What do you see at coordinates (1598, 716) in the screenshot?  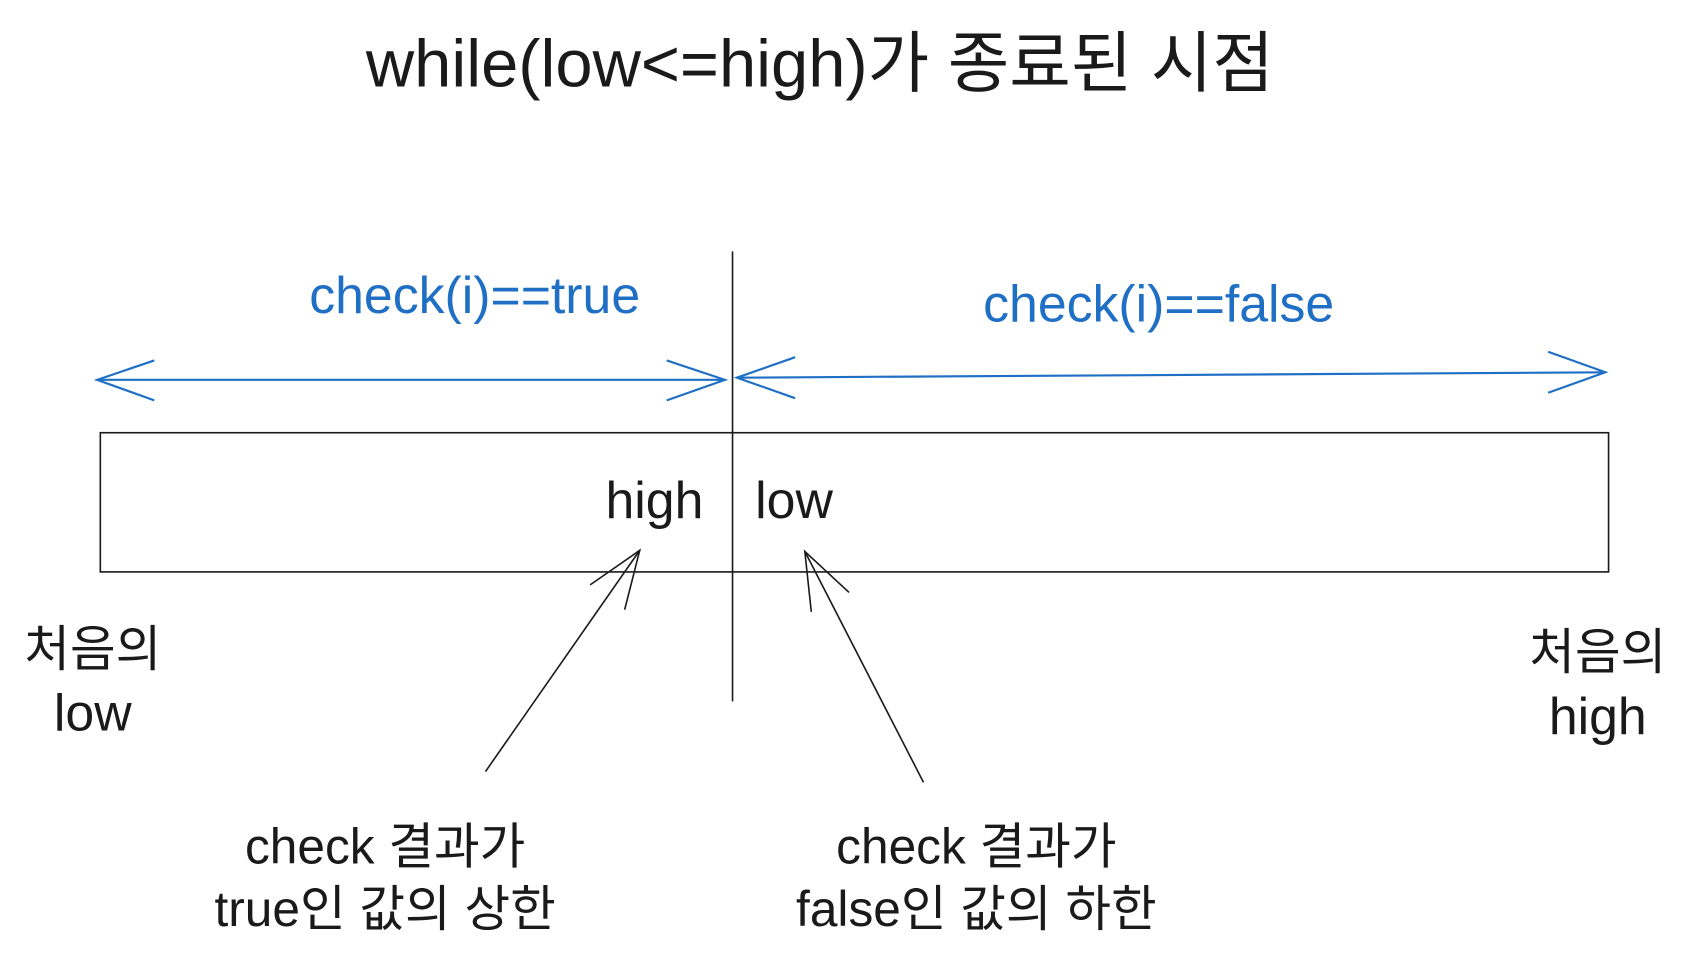 I see `initial-high-line2: high` at bounding box center [1598, 716].